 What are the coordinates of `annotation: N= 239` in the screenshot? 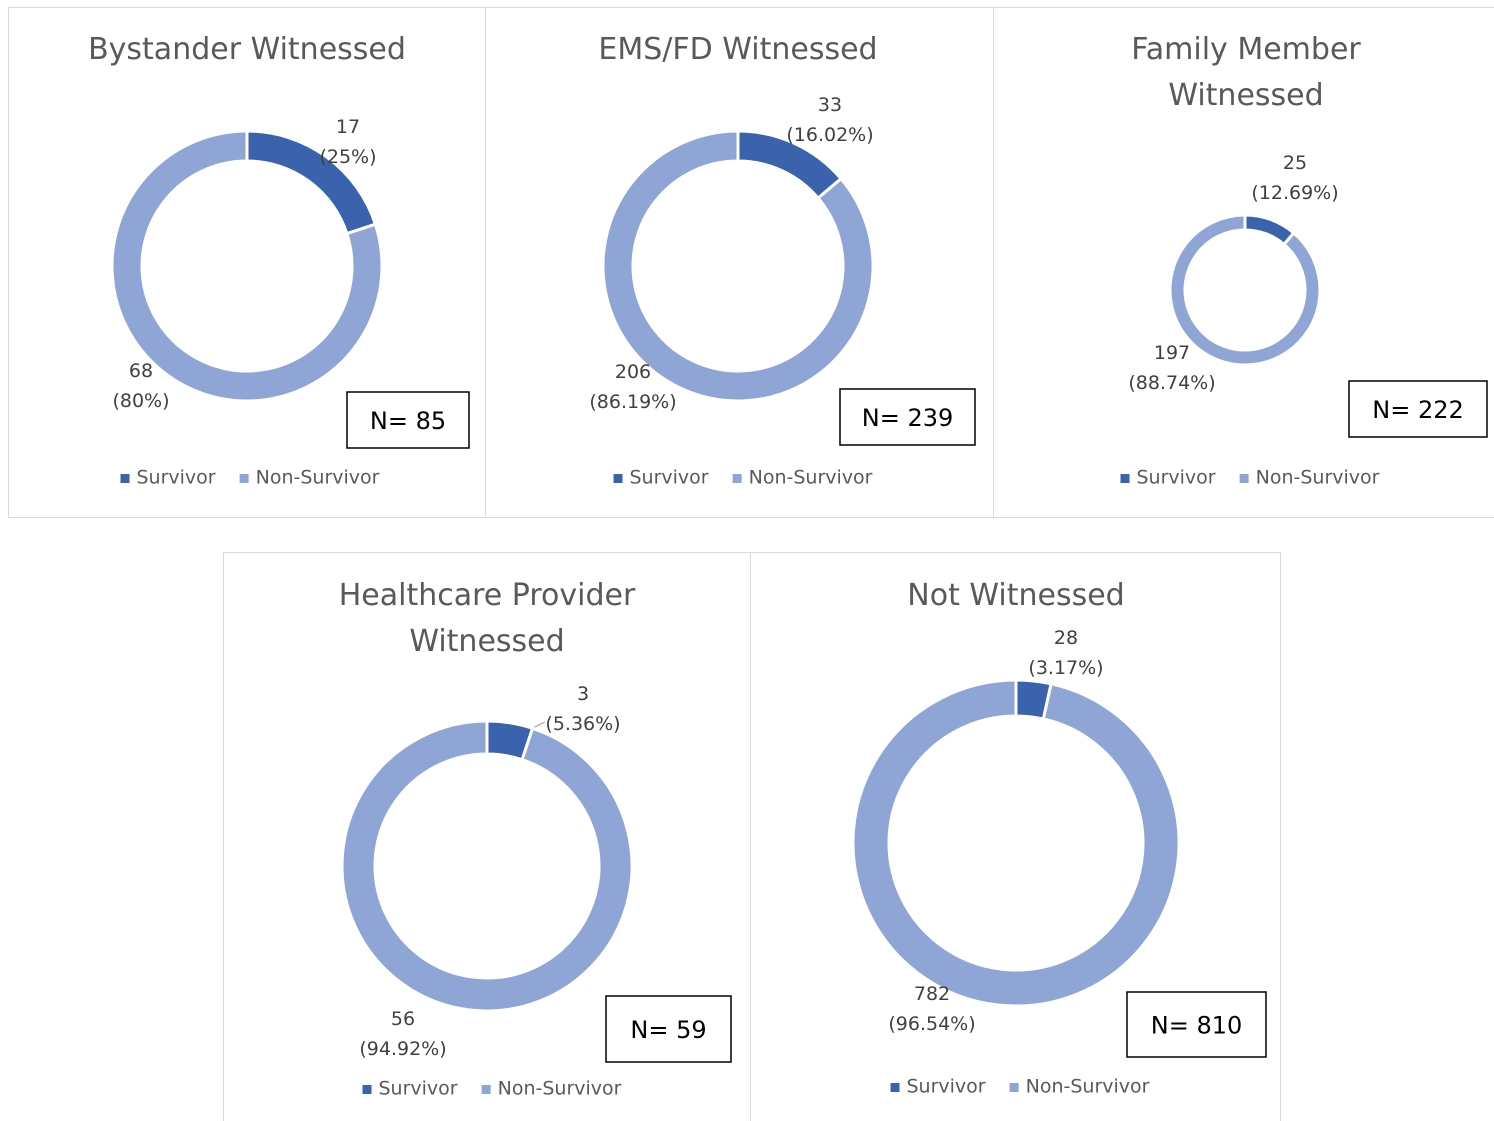 It's located at (908, 418).